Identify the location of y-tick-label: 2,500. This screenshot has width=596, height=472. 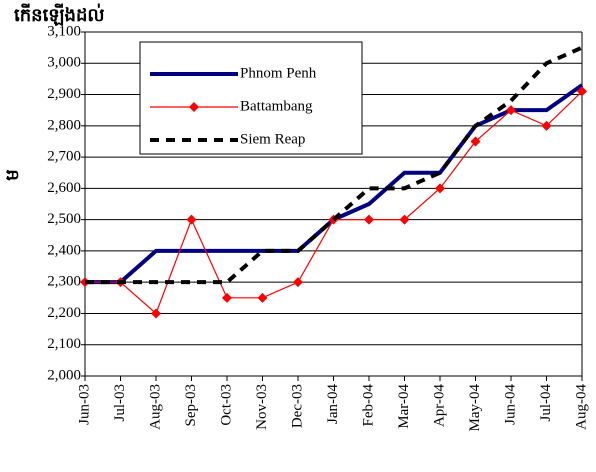
(64, 219).